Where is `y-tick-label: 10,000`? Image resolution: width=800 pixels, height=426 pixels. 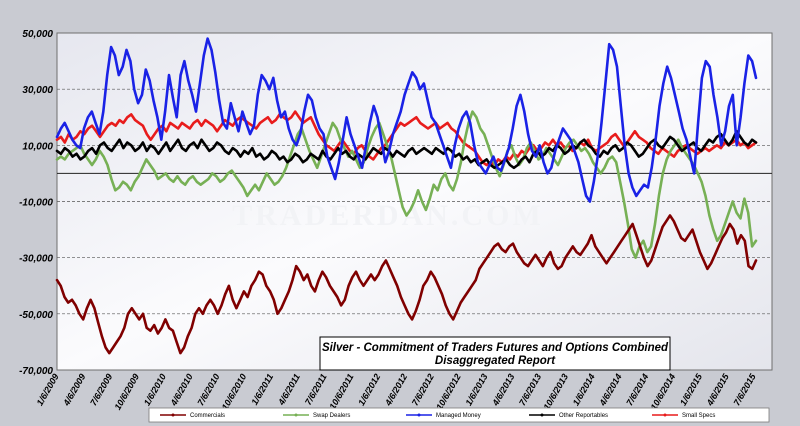
y-tick-label: 10,000 is located at coordinates (37, 146).